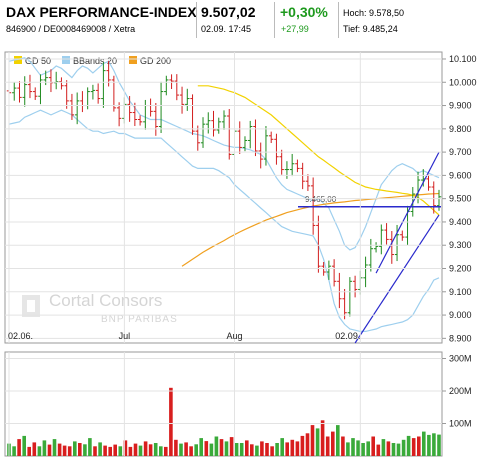 The image size is (486, 463). What do you see at coordinates (460, 338) in the screenshot?
I see `price-tick-label: 8.900` at bounding box center [460, 338].